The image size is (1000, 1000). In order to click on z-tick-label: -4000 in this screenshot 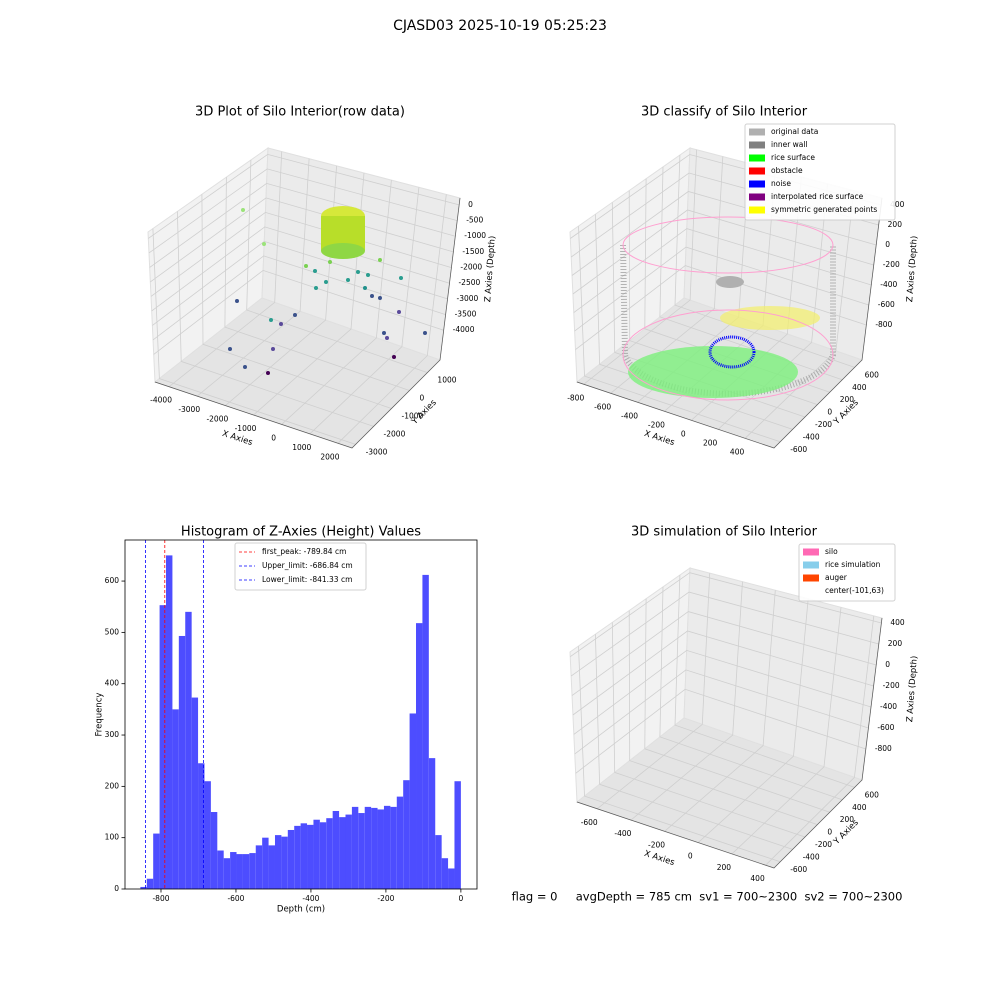, I will do `click(464, 329)`.